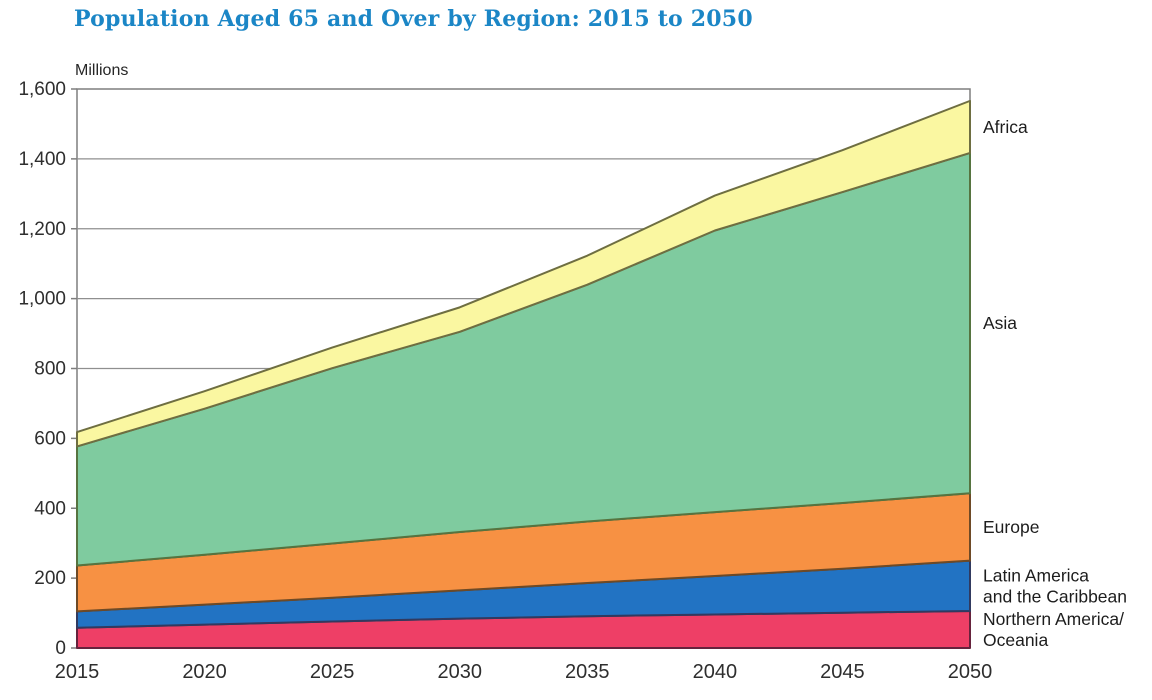 The image size is (1152, 700). What do you see at coordinates (332, 672) in the screenshot?
I see `x-tick-label-2025: 2025` at bounding box center [332, 672].